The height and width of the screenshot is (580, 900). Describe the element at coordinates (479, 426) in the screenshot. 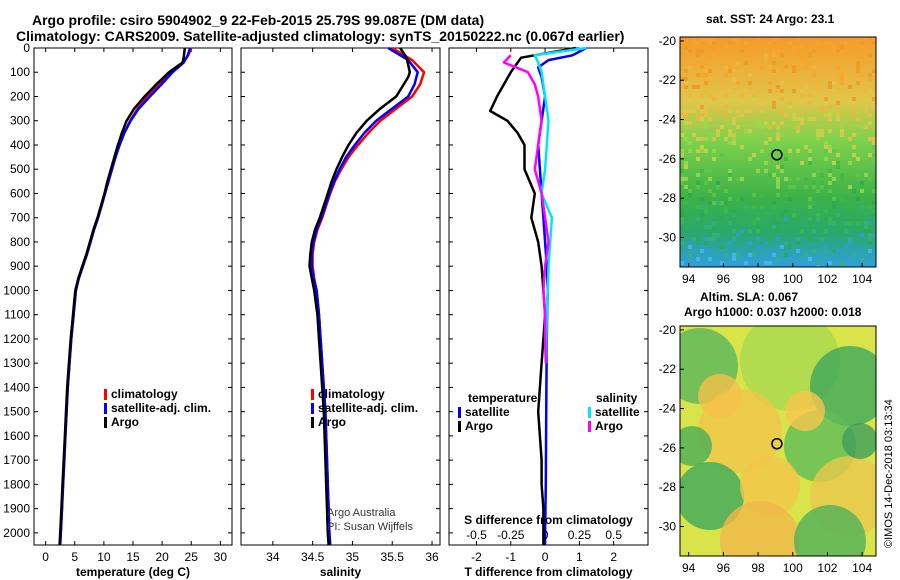

I see `legend-label: Argo` at that location.